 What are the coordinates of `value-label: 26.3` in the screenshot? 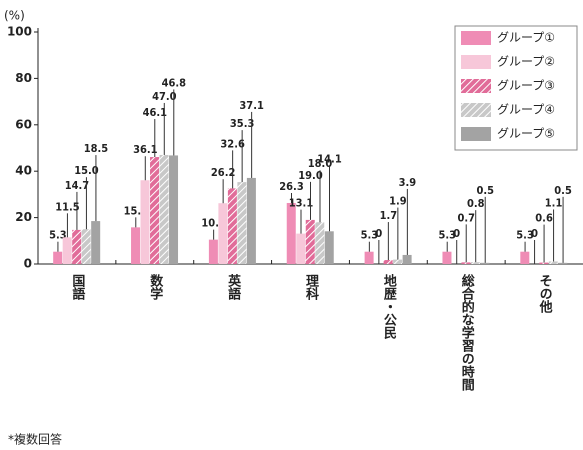 It's located at (291, 186).